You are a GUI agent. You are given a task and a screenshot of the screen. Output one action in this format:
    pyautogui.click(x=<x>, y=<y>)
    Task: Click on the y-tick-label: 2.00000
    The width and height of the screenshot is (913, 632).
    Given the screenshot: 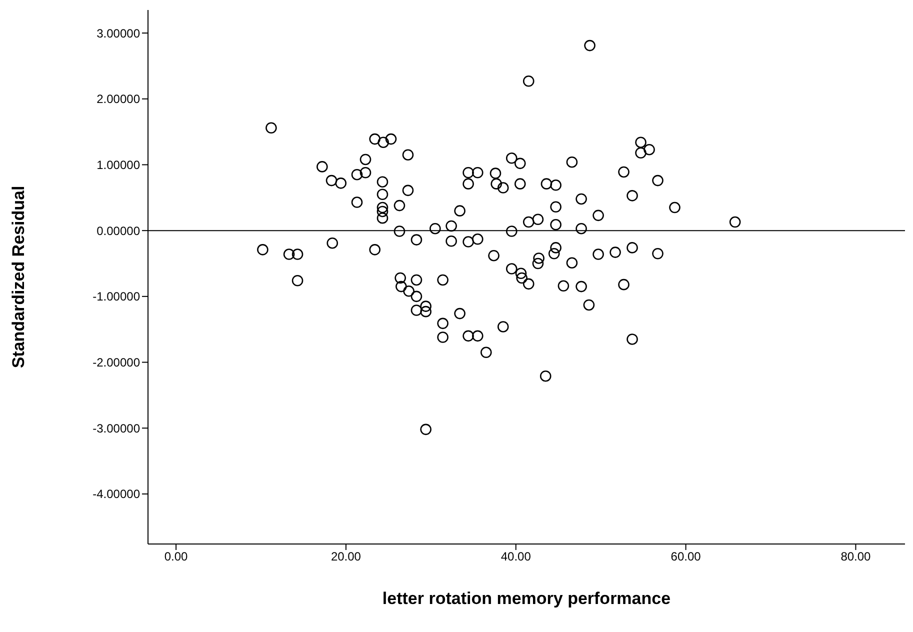 What is the action you would take?
    pyautogui.click(x=118, y=99)
    